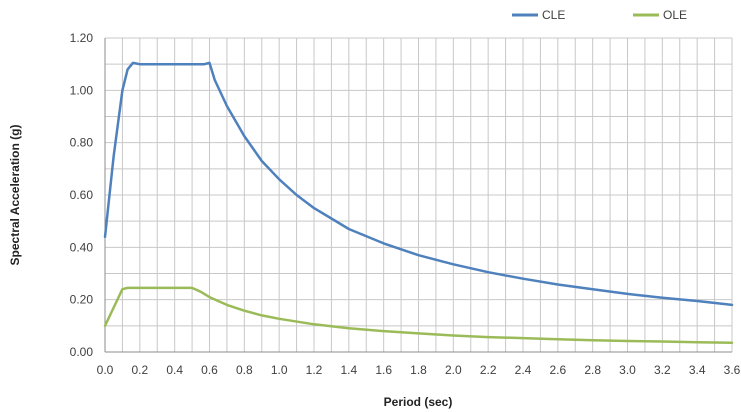 This screenshot has height=412, width=741. I want to click on x-tick-label: 3.2, so click(662, 370).